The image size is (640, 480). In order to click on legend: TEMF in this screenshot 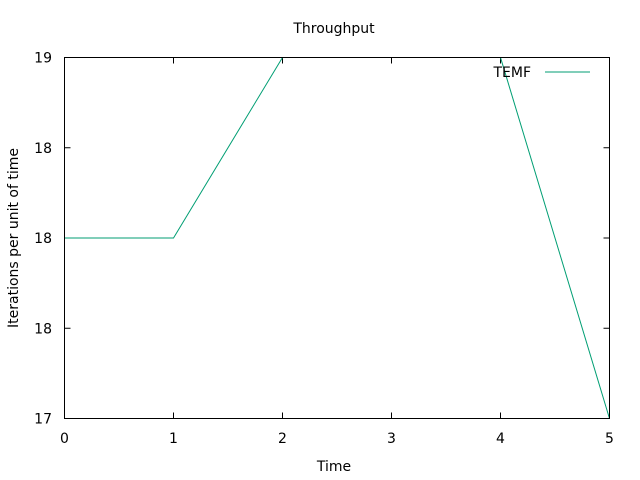, I will do `click(541, 73)`.